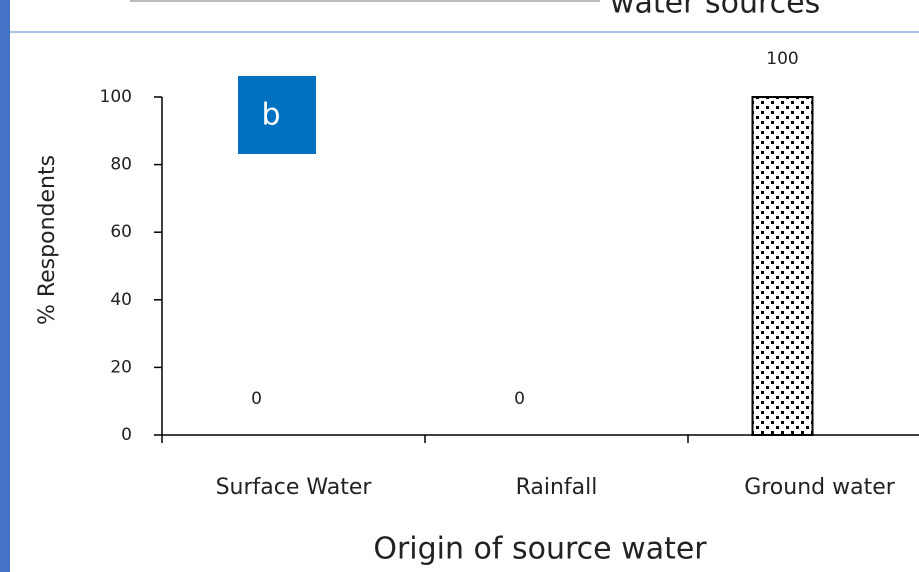 The image size is (919, 572). Describe the element at coordinates (121, 367) in the screenshot. I see `y-tick-label: 20` at that location.